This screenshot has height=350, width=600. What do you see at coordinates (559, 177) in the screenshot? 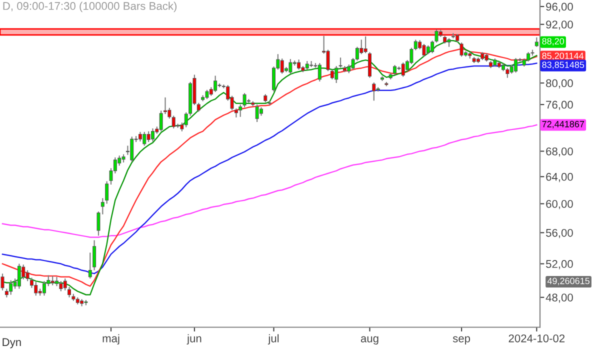
I see `y-tick-label: 64,00` at bounding box center [559, 177].